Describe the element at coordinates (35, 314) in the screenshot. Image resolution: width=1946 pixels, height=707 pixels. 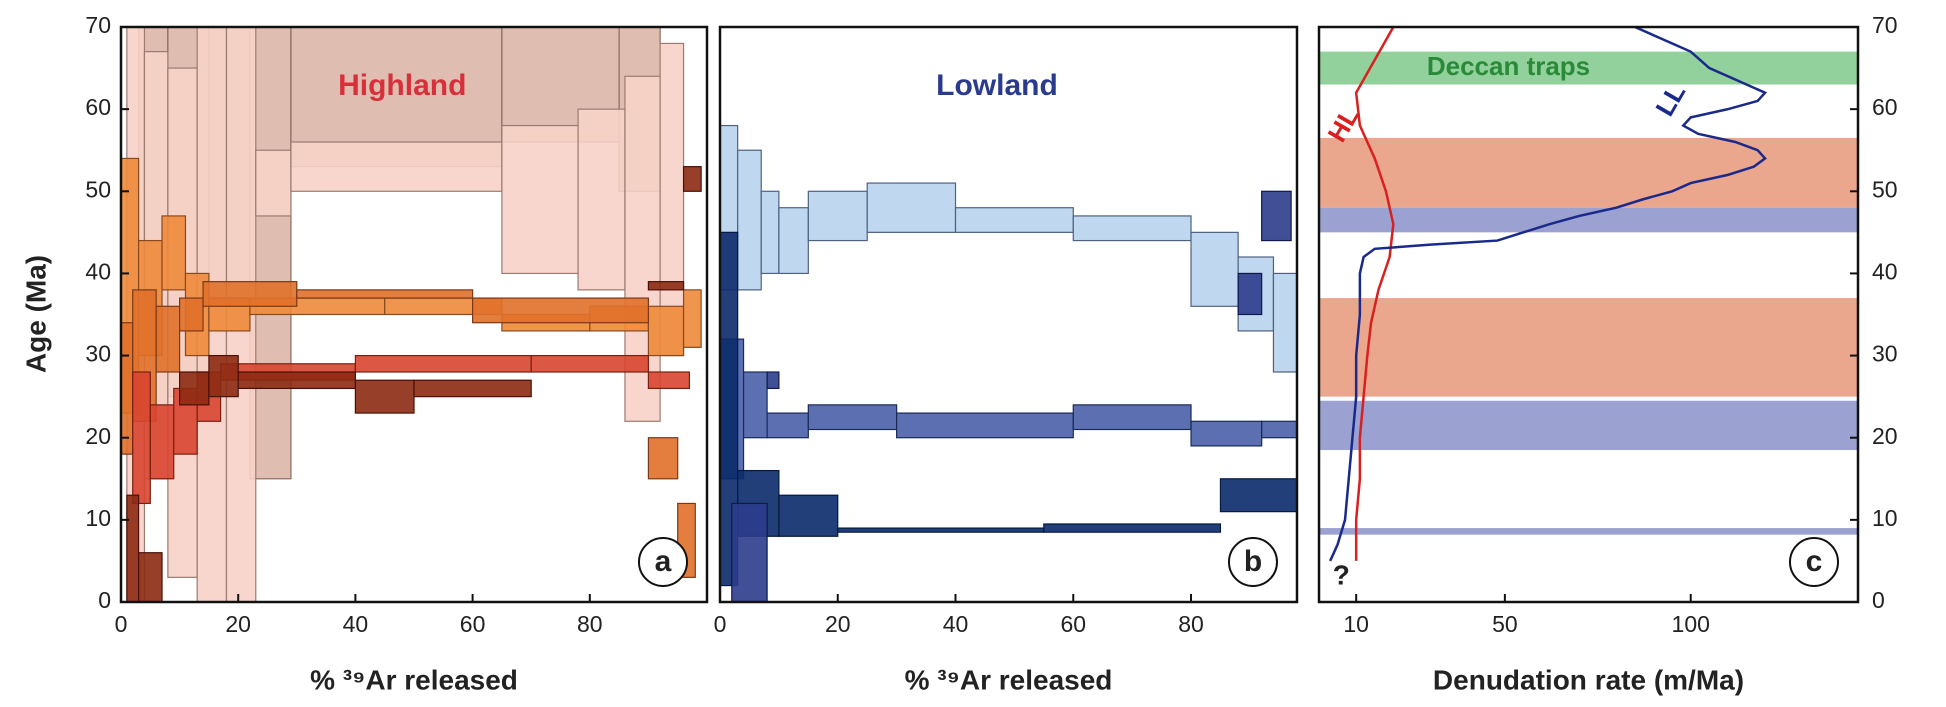
I see `y-axis-title: Age (Ma)` at that location.